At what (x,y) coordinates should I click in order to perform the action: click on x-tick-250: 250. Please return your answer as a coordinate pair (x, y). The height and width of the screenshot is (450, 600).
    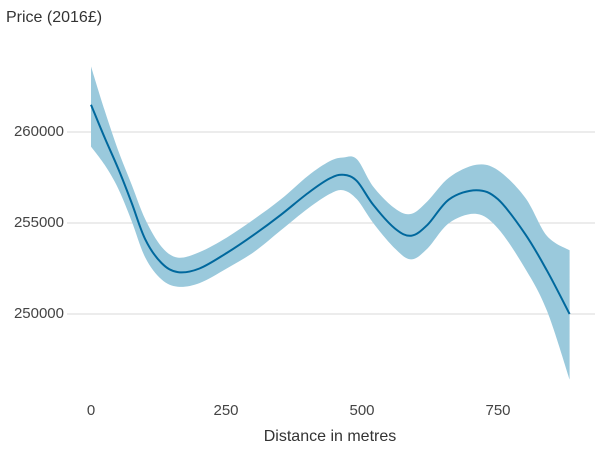
    Looking at the image, I should click on (226, 410).